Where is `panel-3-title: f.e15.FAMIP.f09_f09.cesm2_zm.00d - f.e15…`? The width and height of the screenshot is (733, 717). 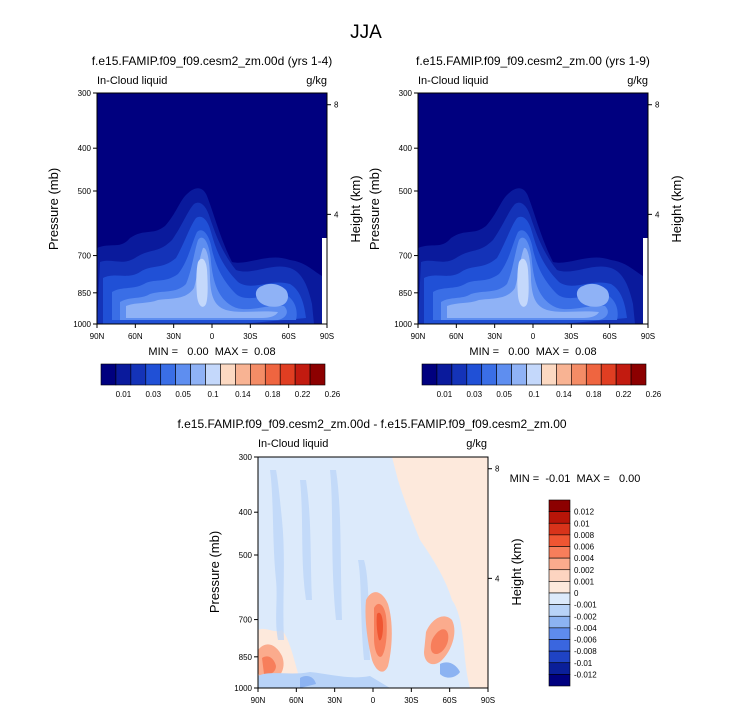
panel-3-title: f.e15.FAMIP.f09_f09.cesm2_zm.00d - f.e15… is located at coordinates (371, 424).